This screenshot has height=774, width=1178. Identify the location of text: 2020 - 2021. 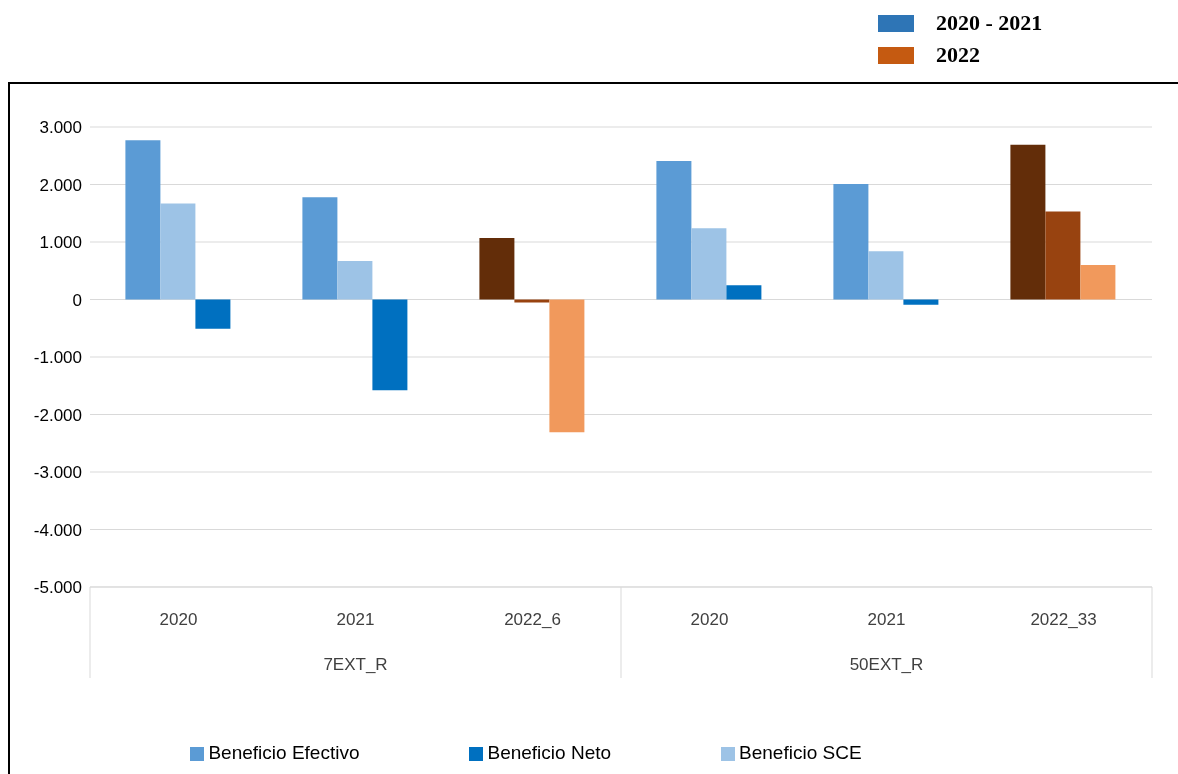
(989, 23).